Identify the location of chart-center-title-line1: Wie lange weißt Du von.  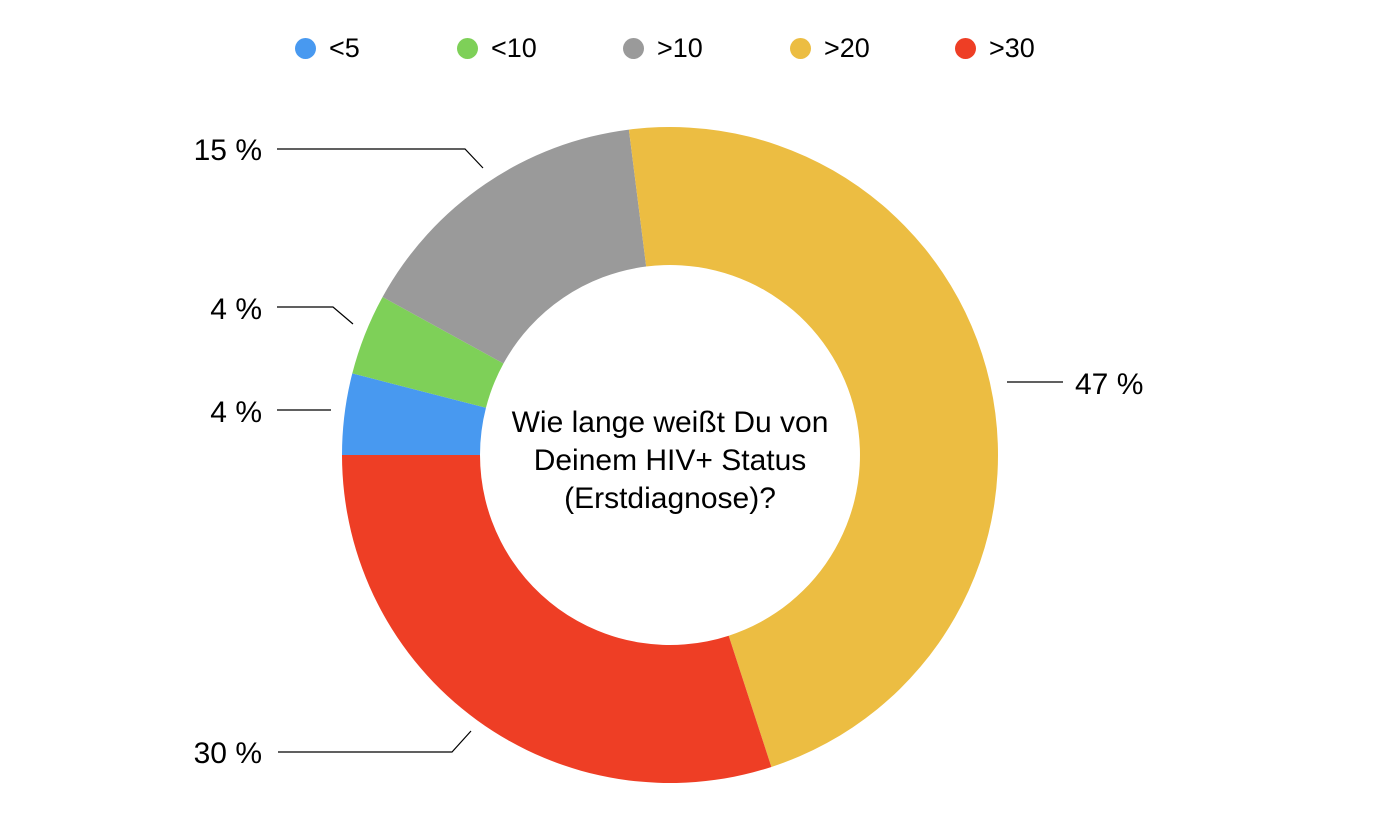
(670, 422).